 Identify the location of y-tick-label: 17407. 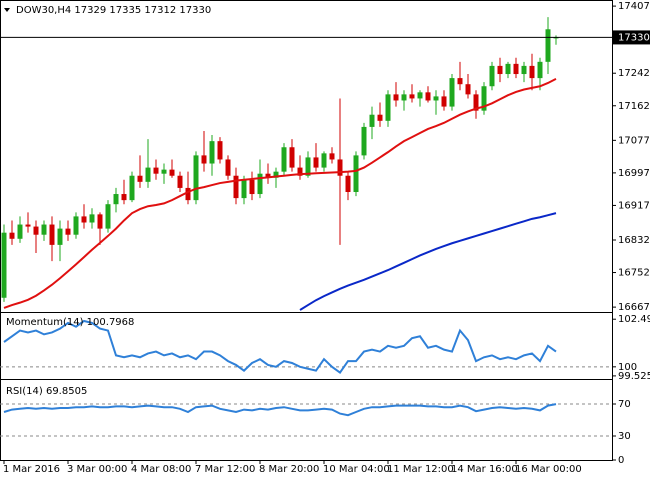
(634, 6).